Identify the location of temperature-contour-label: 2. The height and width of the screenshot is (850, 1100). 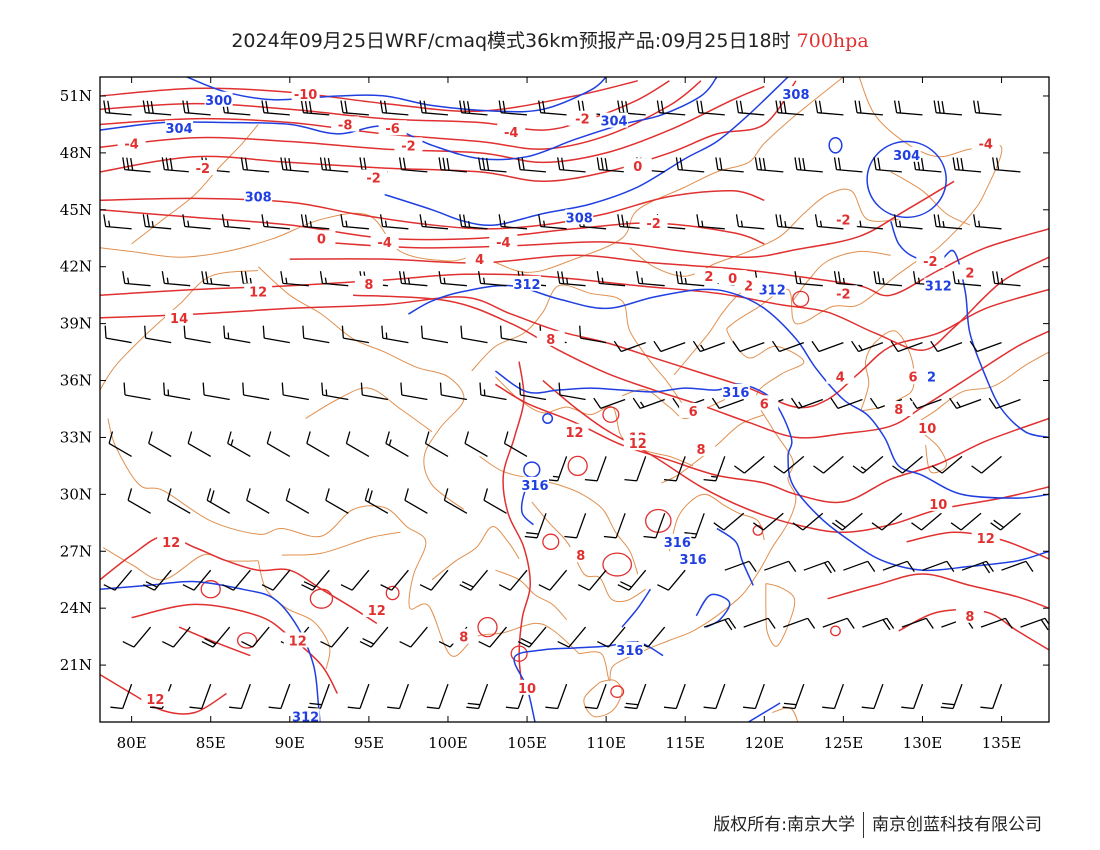
(748, 287).